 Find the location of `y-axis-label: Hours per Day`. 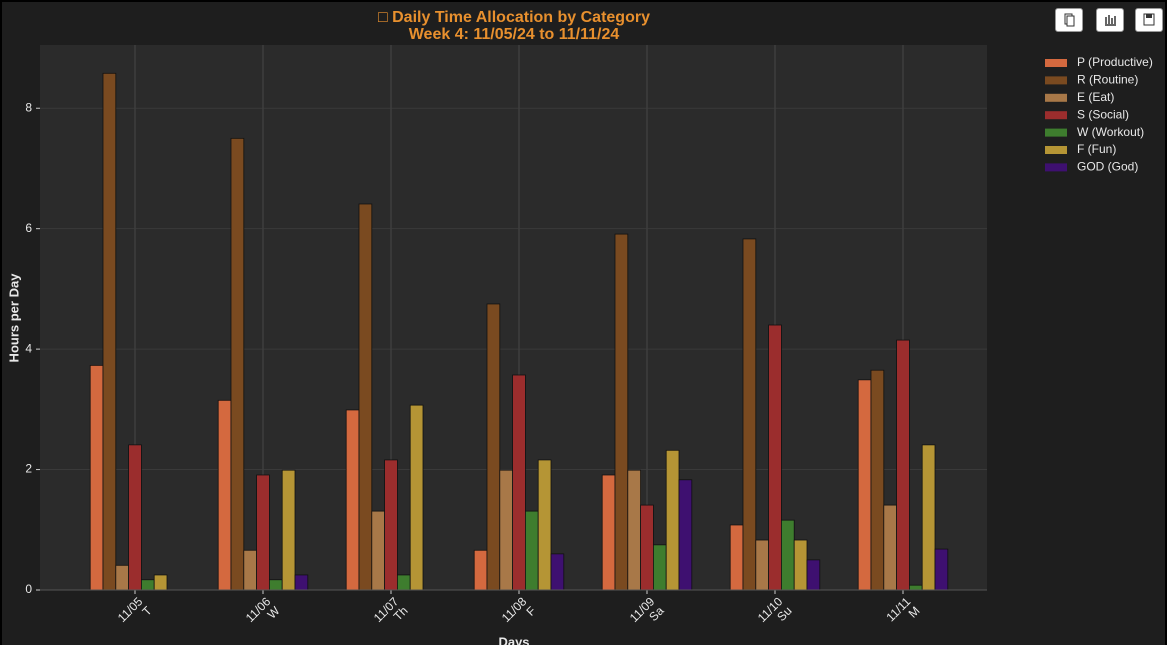

y-axis-label: Hours per Day is located at coordinates (13, 318).